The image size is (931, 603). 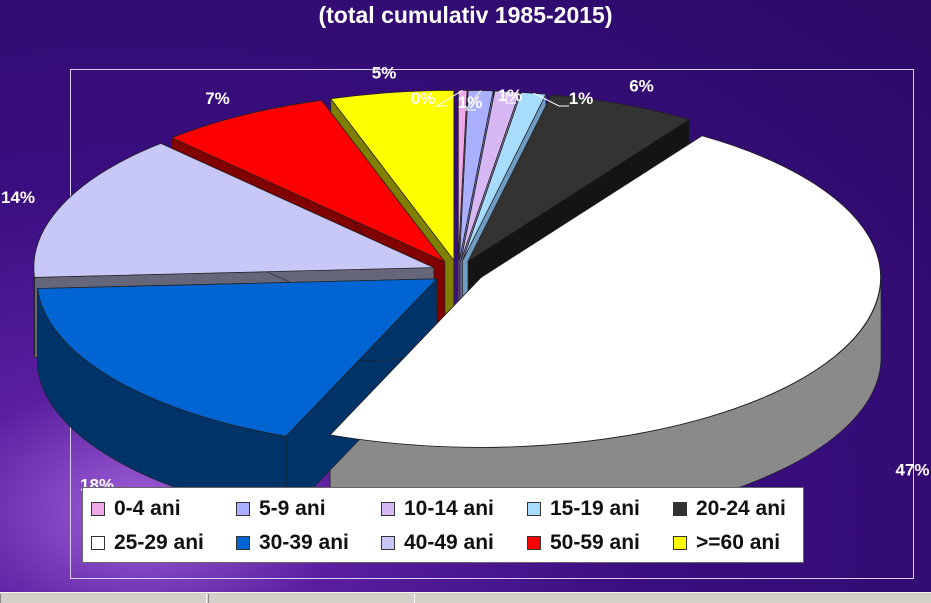 What do you see at coordinates (551, 99) in the screenshot?
I see `leader-line-15-19-ani` at bounding box center [551, 99].